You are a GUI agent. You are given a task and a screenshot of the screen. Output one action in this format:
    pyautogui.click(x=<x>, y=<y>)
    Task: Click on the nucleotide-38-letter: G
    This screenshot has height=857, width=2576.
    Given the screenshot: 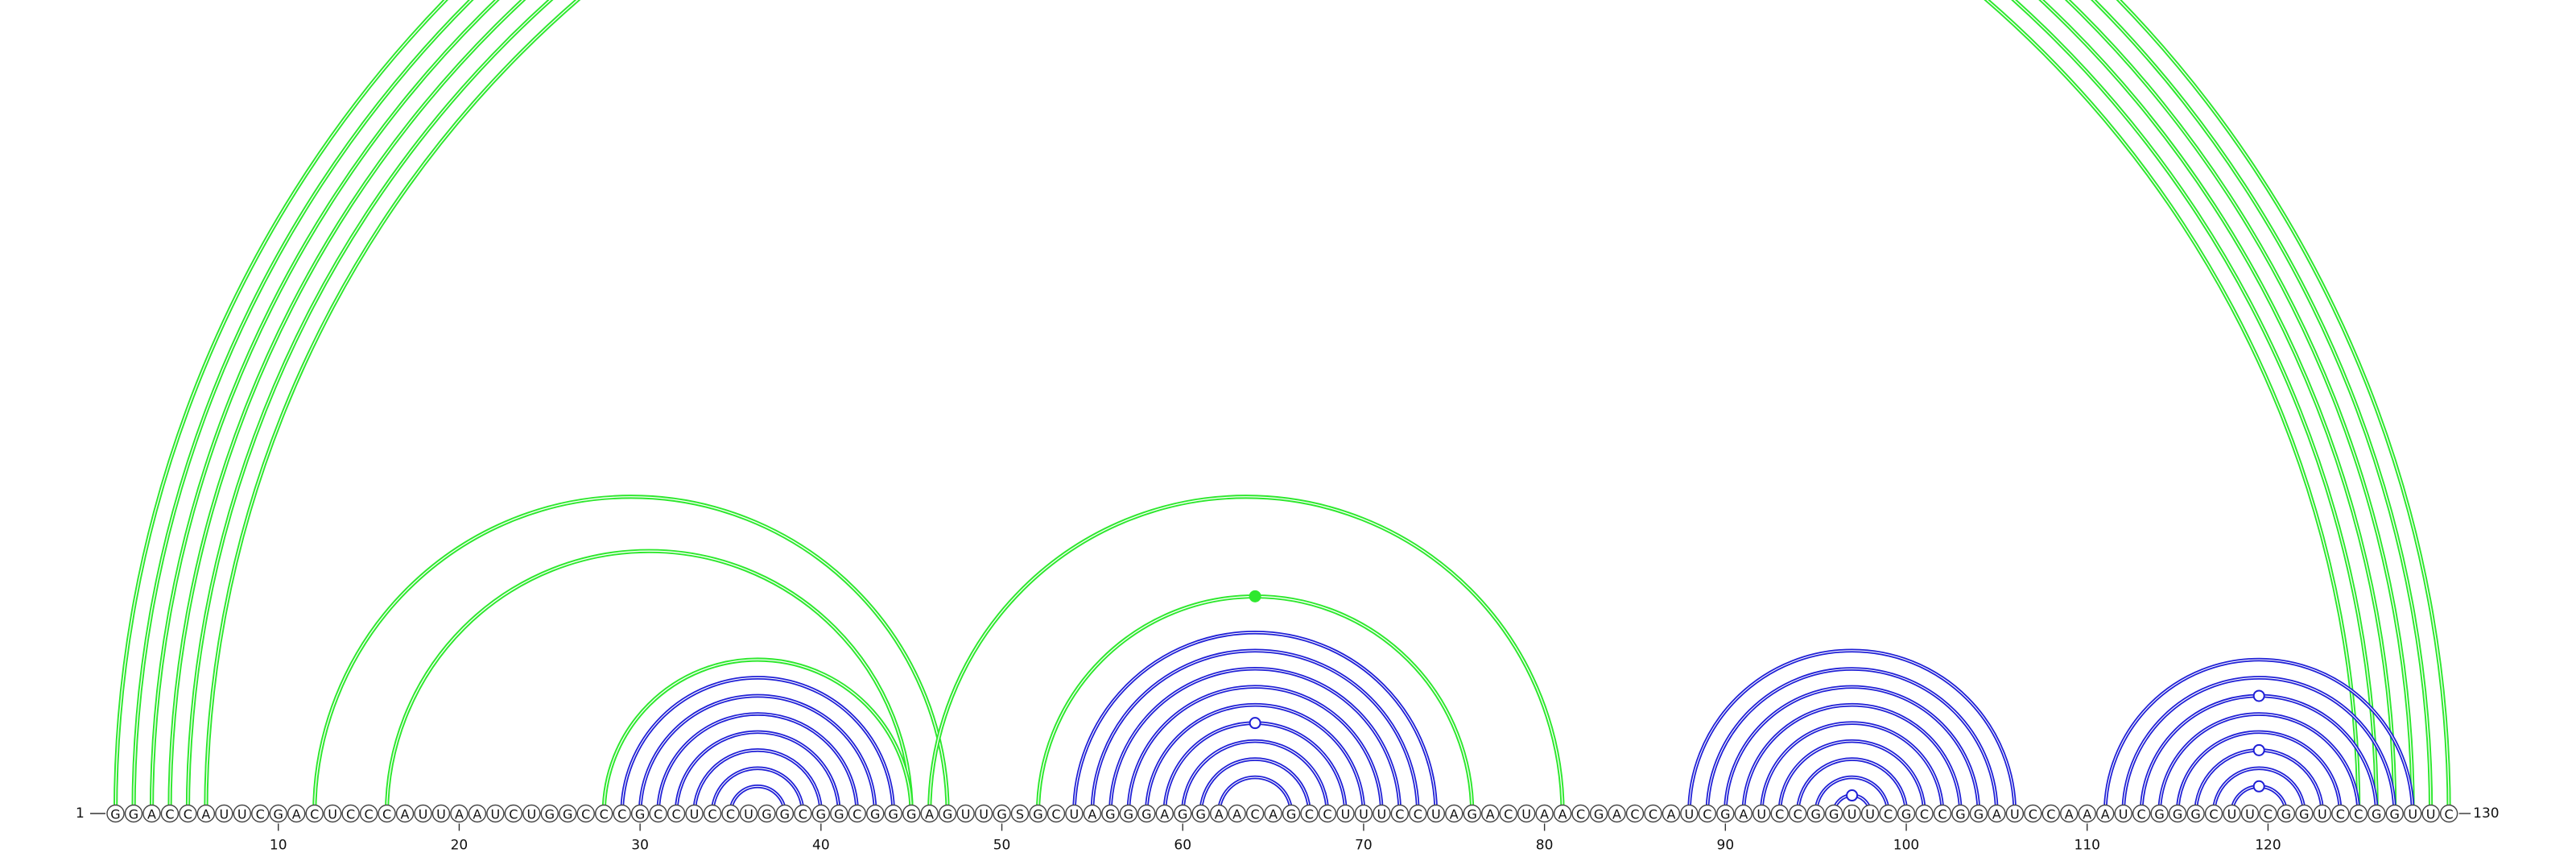 What is the action you would take?
    pyautogui.click(x=785, y=814)
    